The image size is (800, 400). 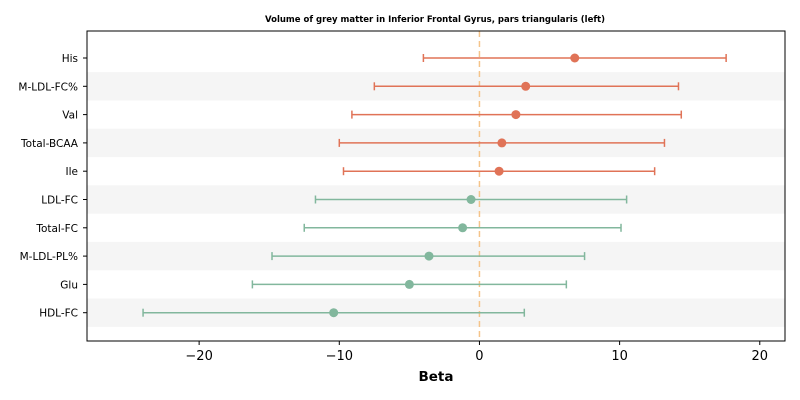 What do you see at coordinates (59, 201) in the screenshot?
I see `y-tick-label: LDL-FC` at bounding box center [59, 201].